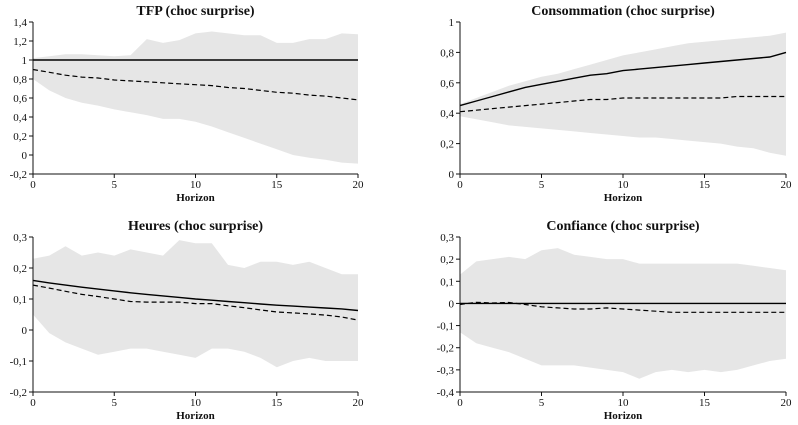 Image resolution: width=798 pixels, height=425 pixels. What do you see at coordinates (623, 11) in the screenshot?
I see `chart-title: Consommation (choc surprise)` at bounding box center [623, 11].